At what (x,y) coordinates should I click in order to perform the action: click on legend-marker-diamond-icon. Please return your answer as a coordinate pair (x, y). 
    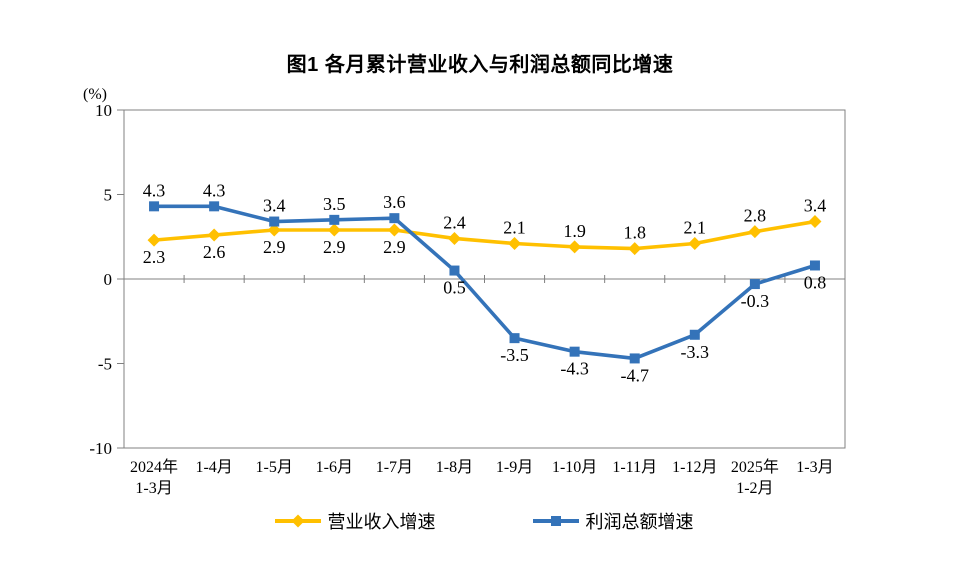
    Looking at the image, I should click on (297, 521).